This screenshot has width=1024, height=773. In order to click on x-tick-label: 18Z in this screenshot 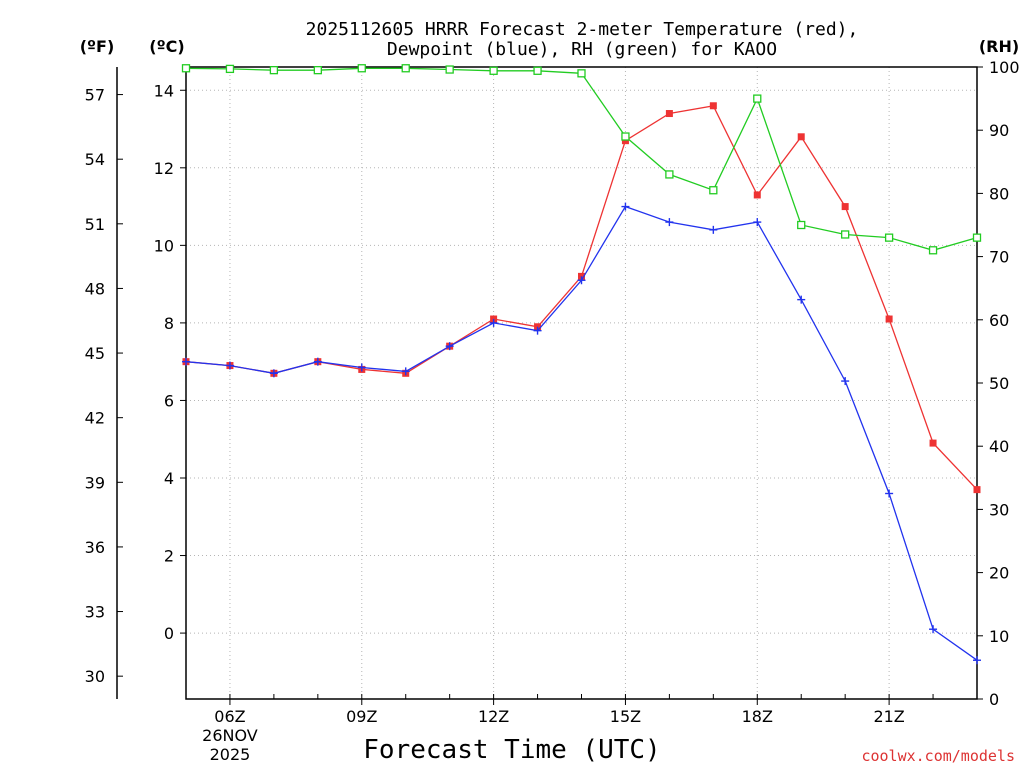, I will do `click(757, 716)`.